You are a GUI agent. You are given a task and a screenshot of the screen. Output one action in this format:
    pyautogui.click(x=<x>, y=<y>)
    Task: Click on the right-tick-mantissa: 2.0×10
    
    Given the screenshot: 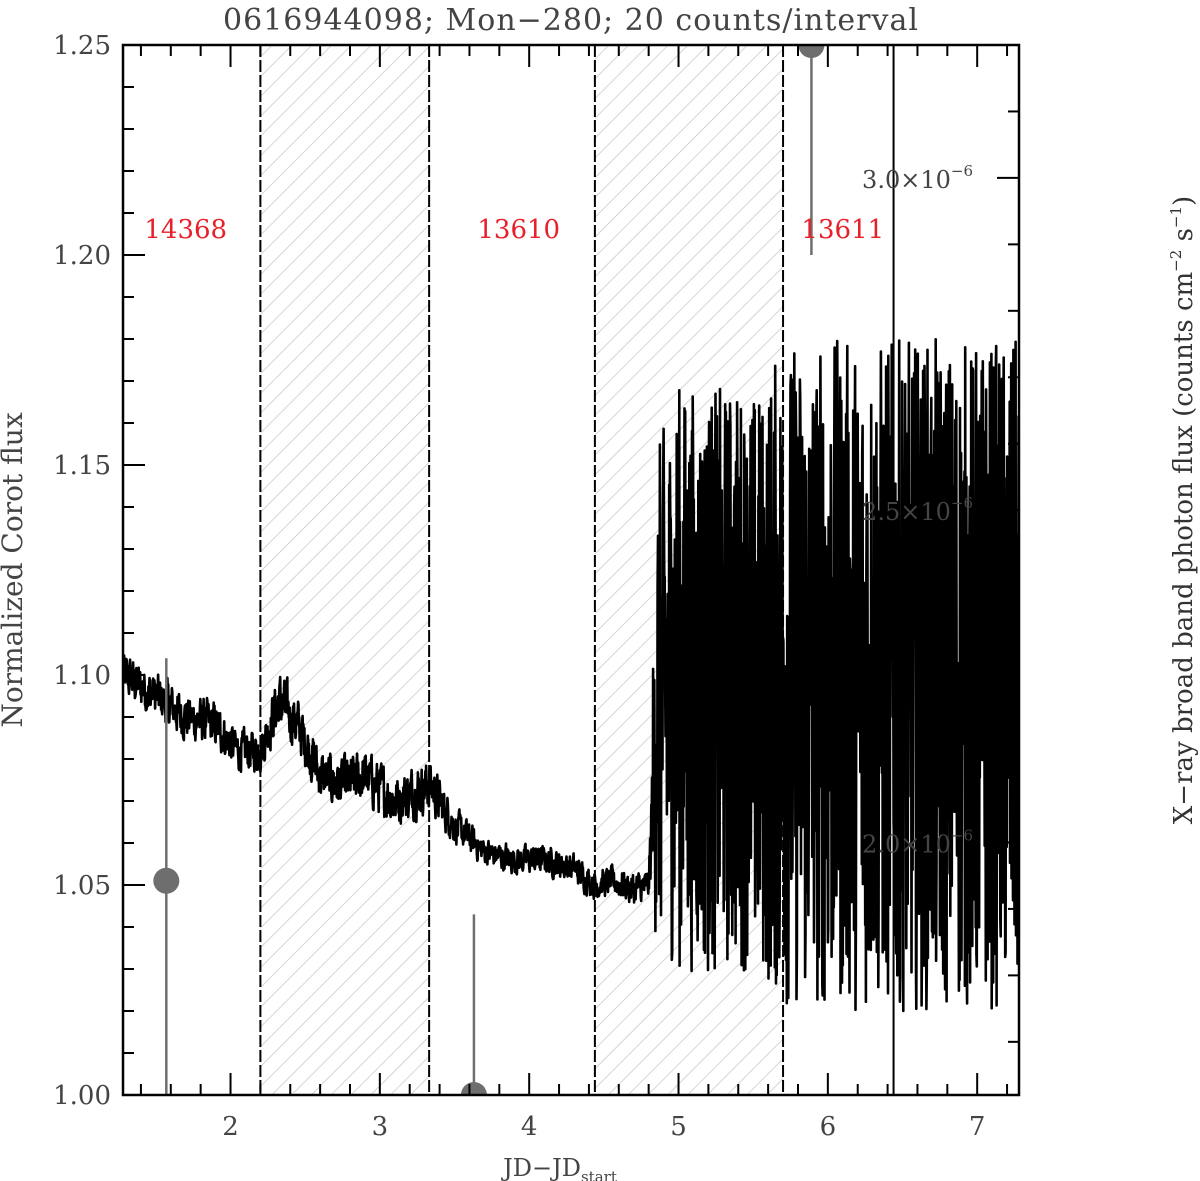 What is the action you would take?
    pyautogui.click(x=906, y=844)
    